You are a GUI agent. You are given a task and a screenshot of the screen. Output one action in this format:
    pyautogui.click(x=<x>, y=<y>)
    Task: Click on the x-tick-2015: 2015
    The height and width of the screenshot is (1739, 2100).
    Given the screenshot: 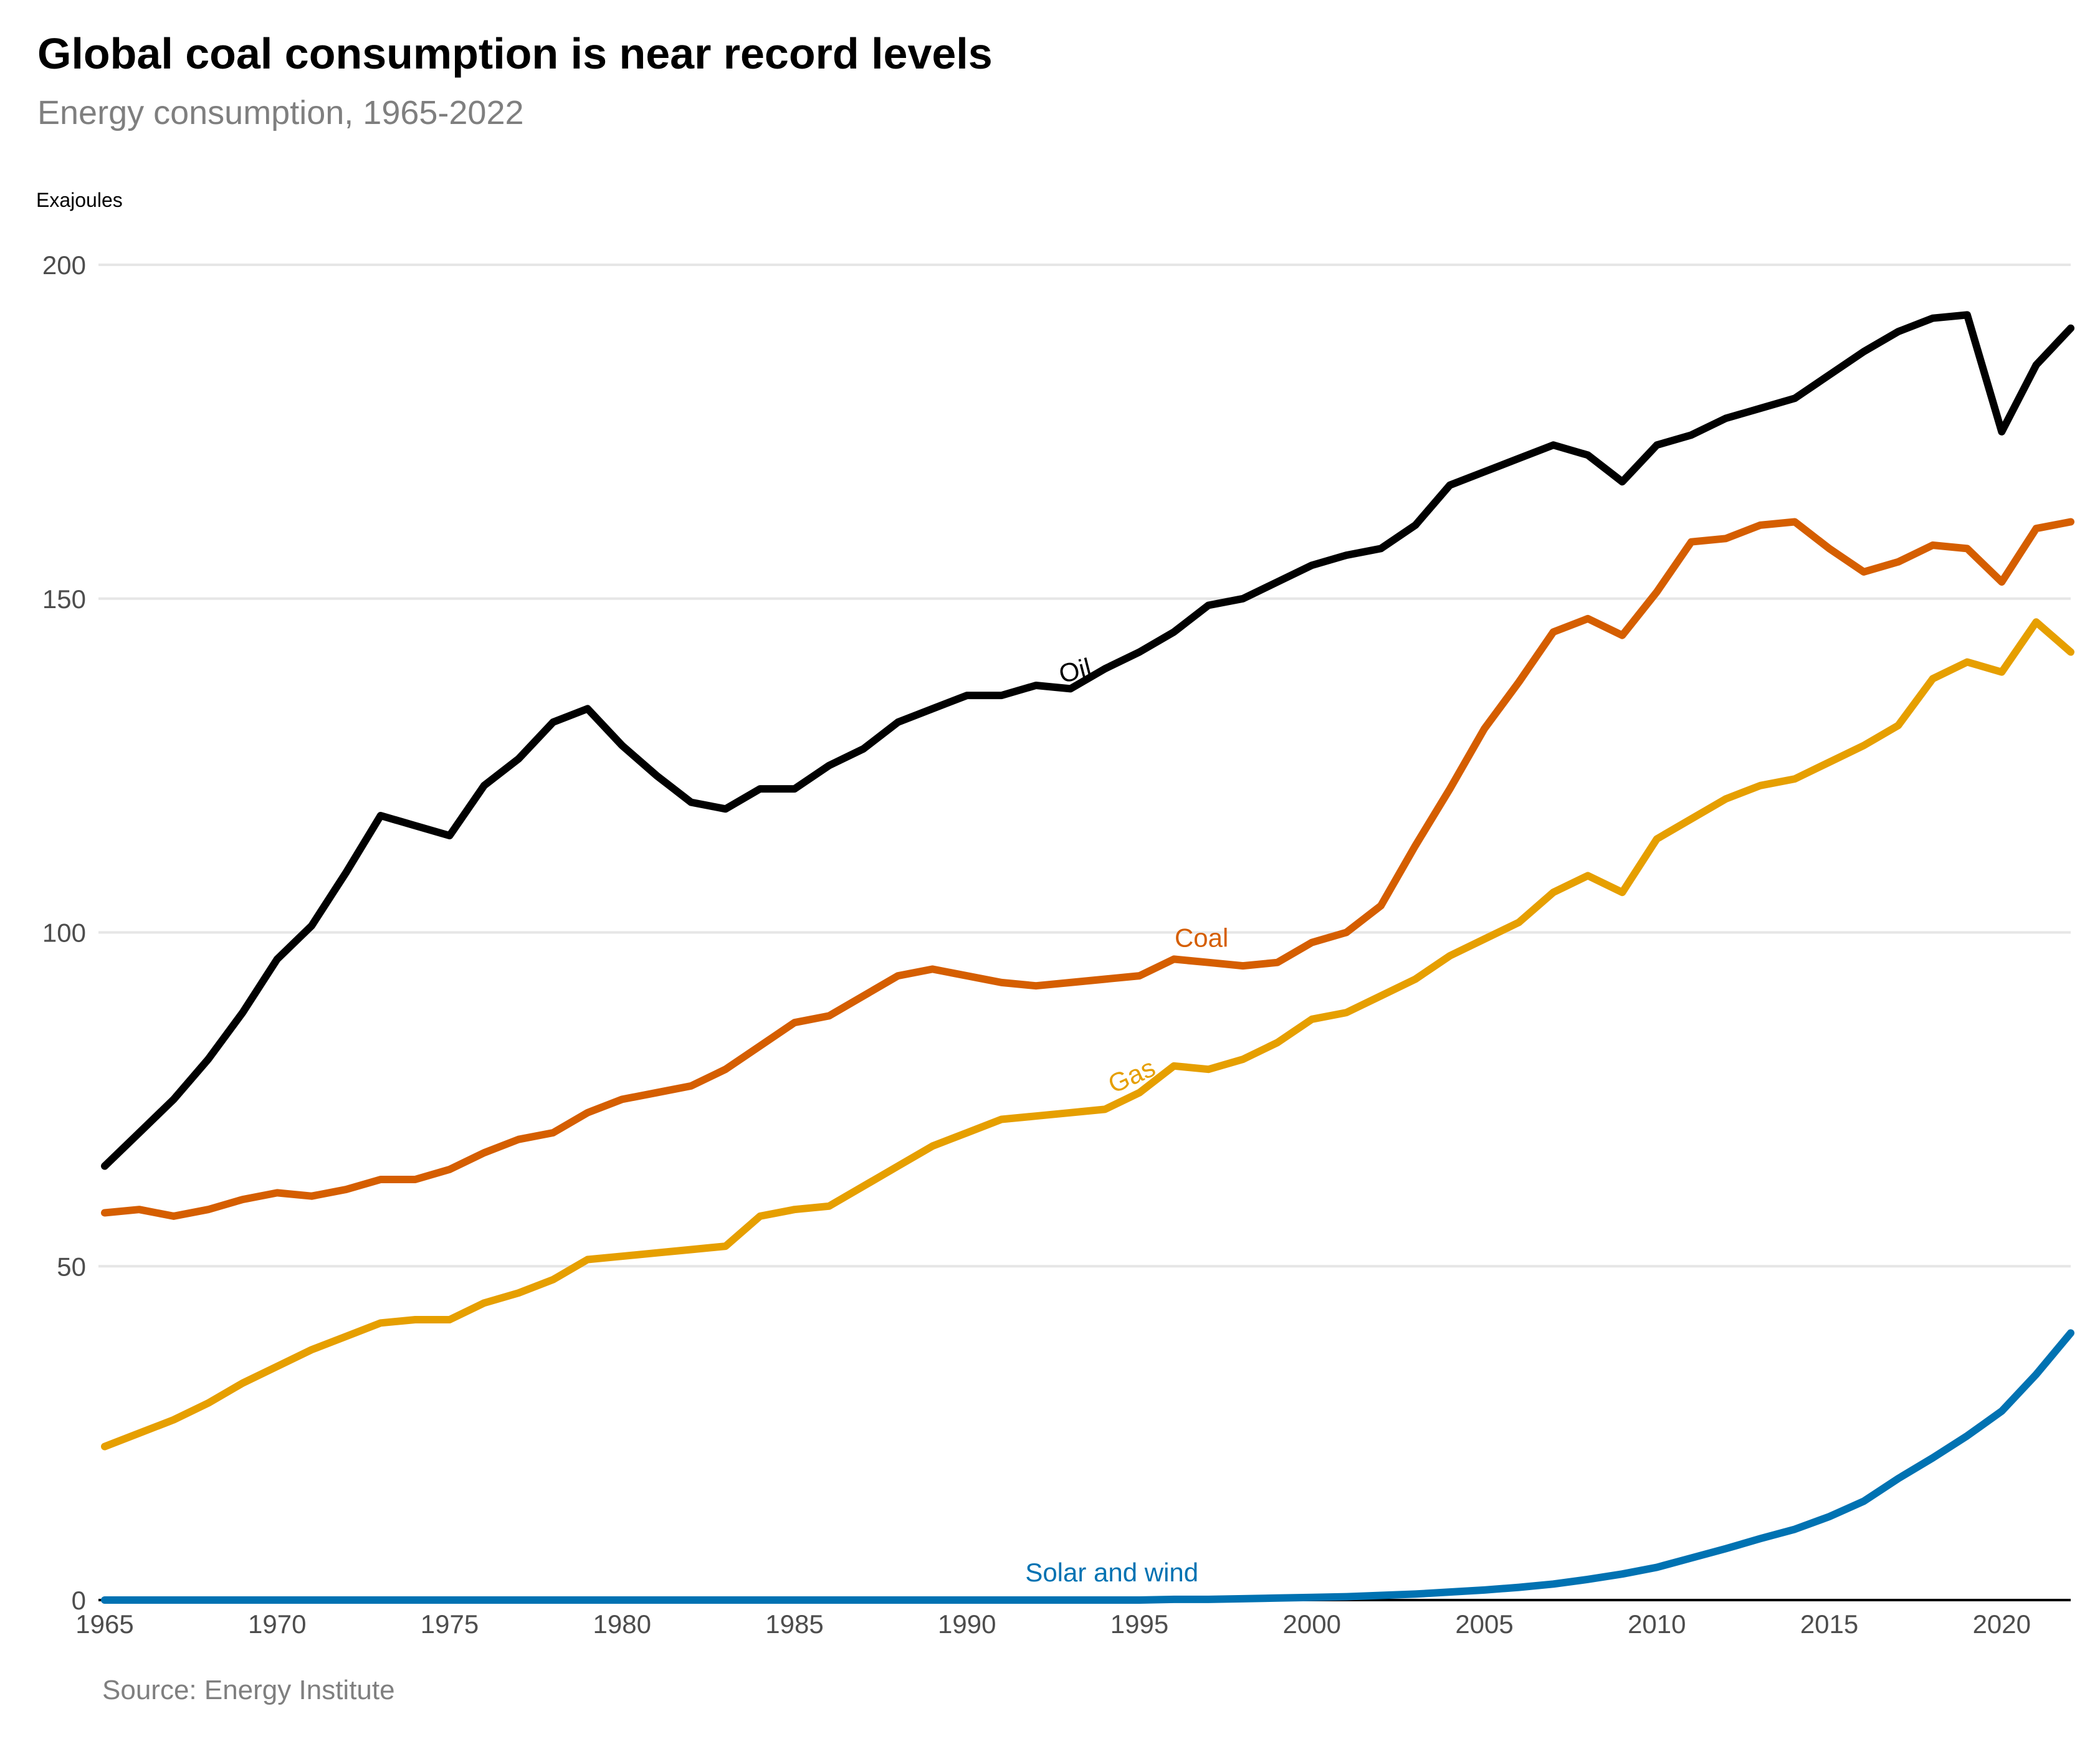 What is the action you would take?
    pyautogui.click(x=1829, y=1624)
    